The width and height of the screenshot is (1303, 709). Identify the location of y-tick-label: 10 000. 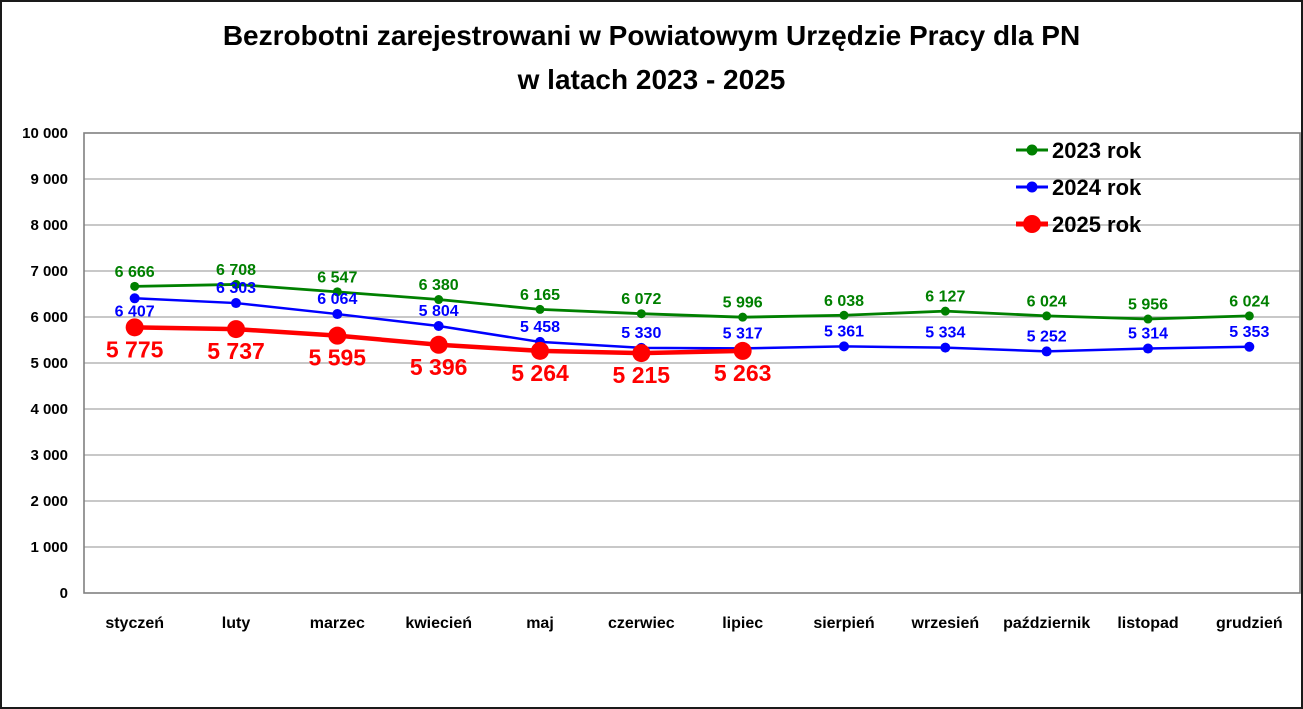
(45, 133).